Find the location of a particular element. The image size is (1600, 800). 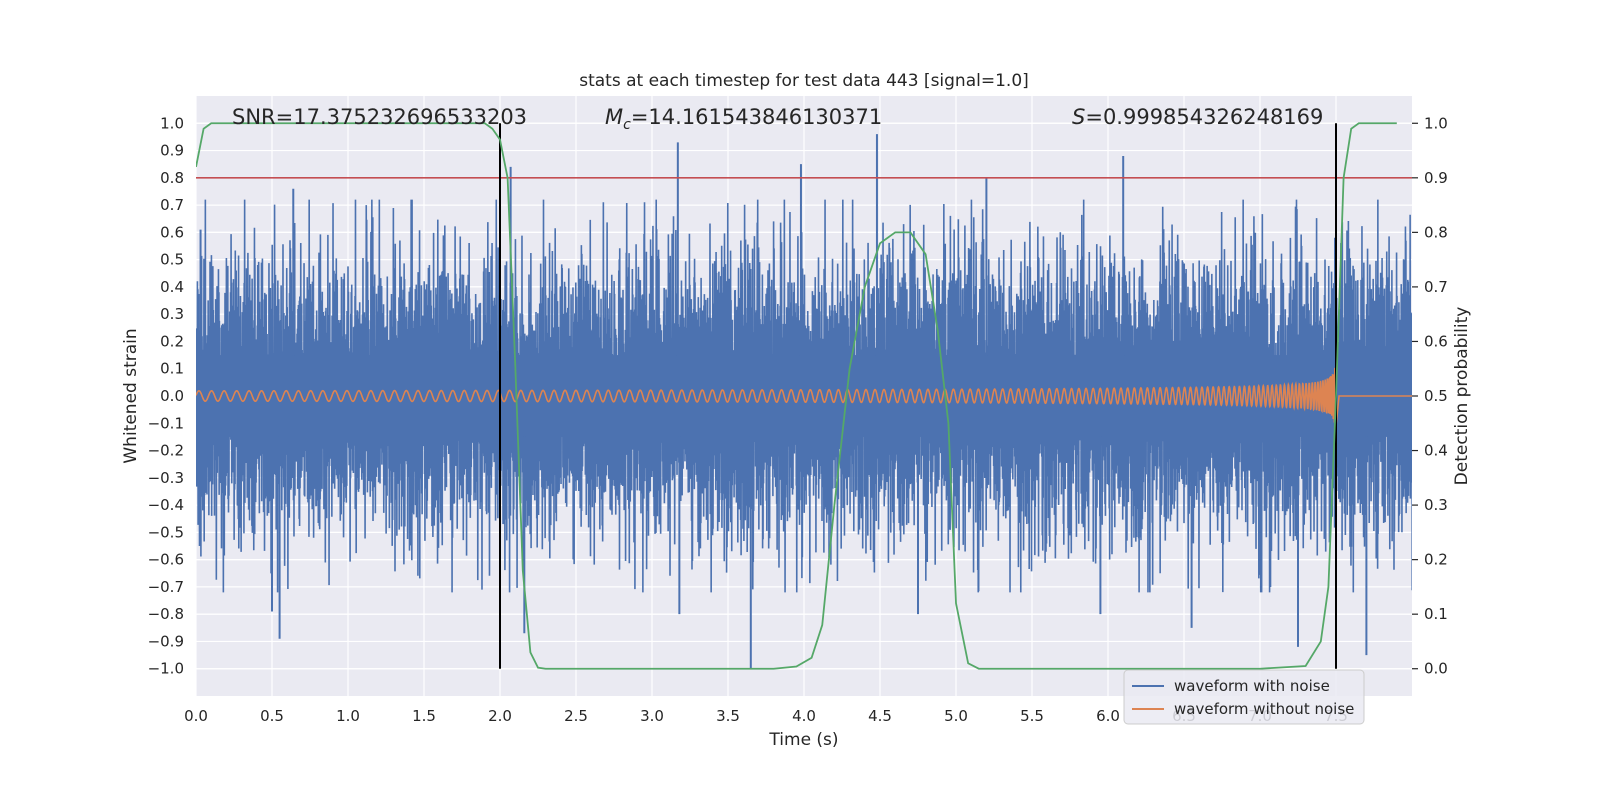

y-left-tick-label: 0.9 is located at coordinates (172, 151).